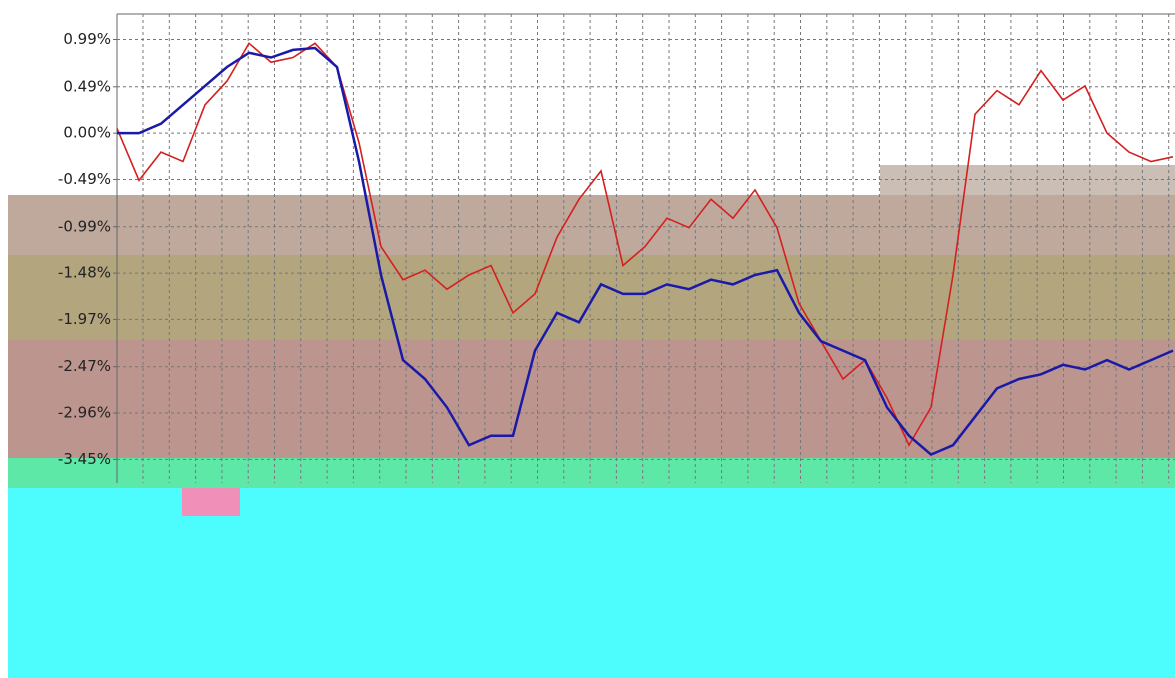 Image resolution: width=1175 pixels, height=678 pixels. Describe the element at coordinates (84, 459) in the screenshot. I see `y-tick-label: -3.45%` at that location.